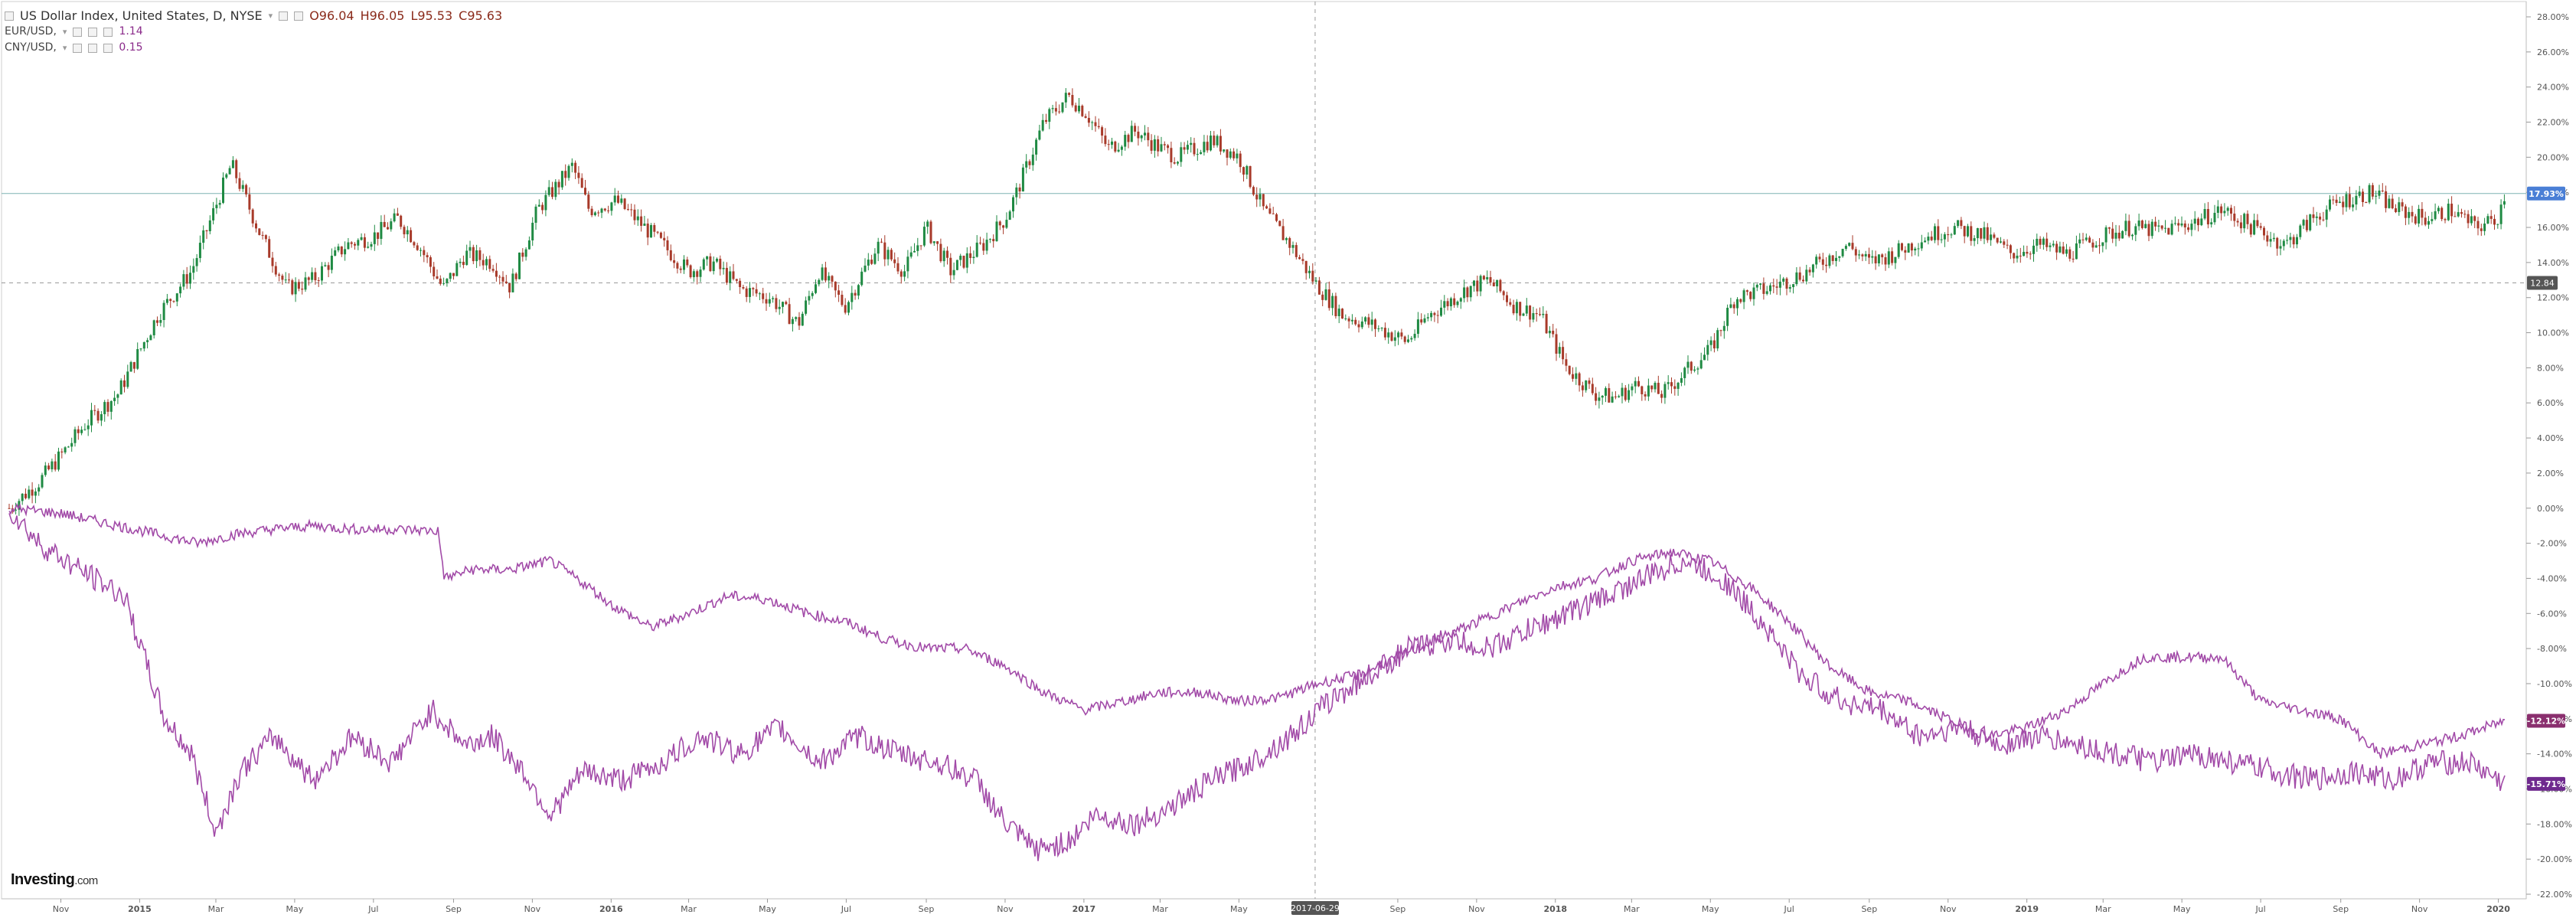 The width and height of the screenshot is (2576, 921). What do you see at coordinates (31, 31) in the screenshot?
I see `eur-symbol-label: EUR/USD,` at bounding box center [31, 31].